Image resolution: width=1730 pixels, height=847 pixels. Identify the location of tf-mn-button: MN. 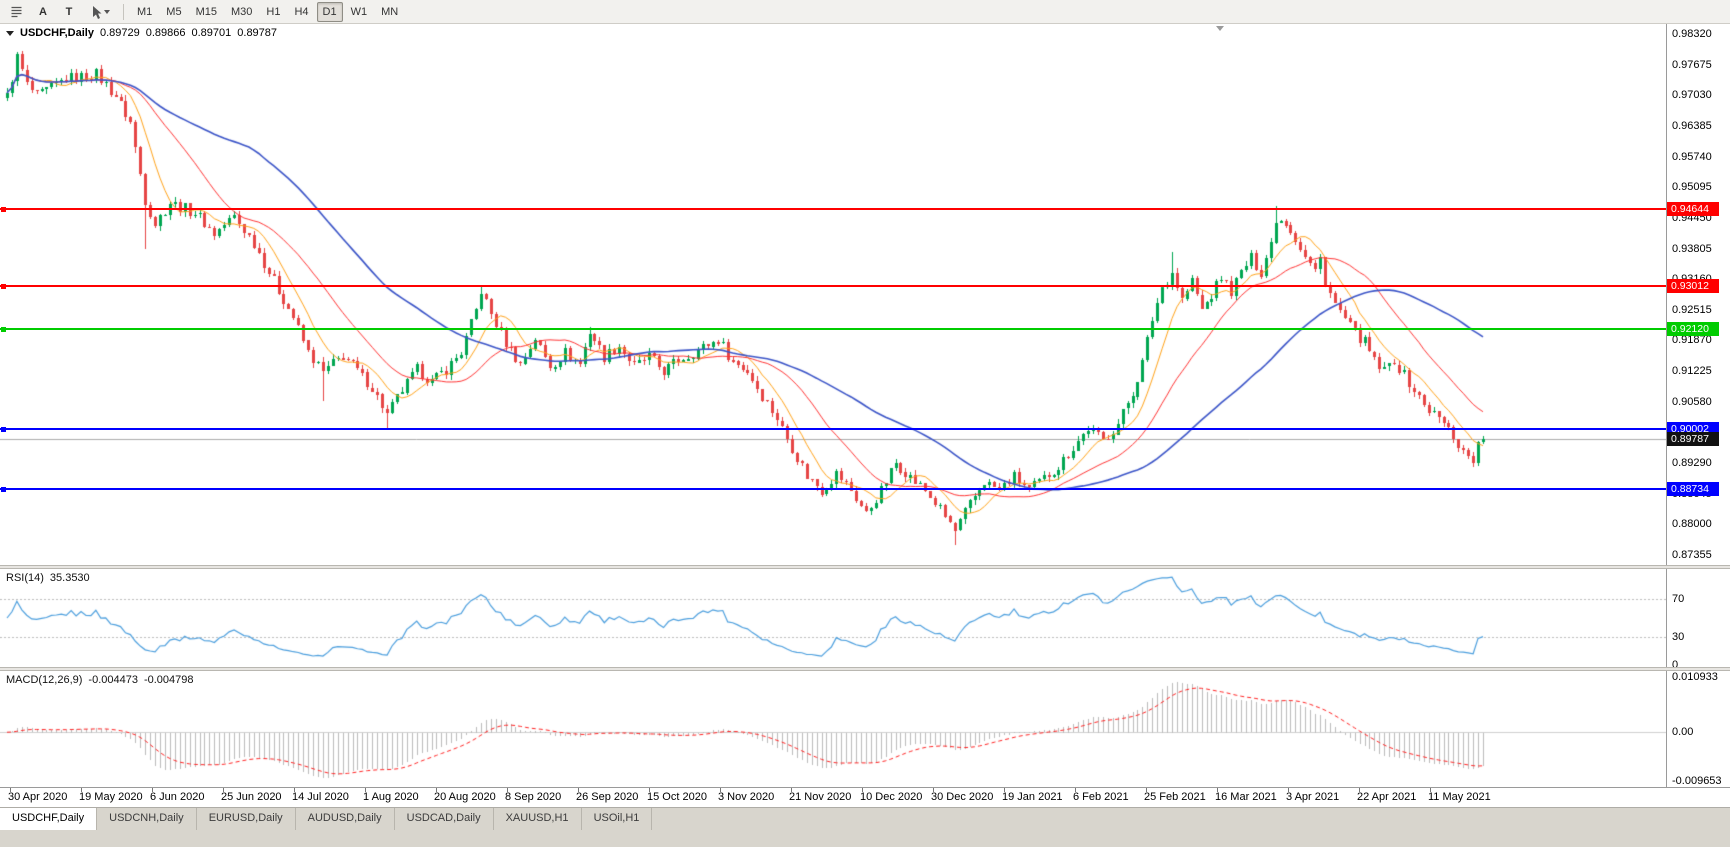
(390, 11).